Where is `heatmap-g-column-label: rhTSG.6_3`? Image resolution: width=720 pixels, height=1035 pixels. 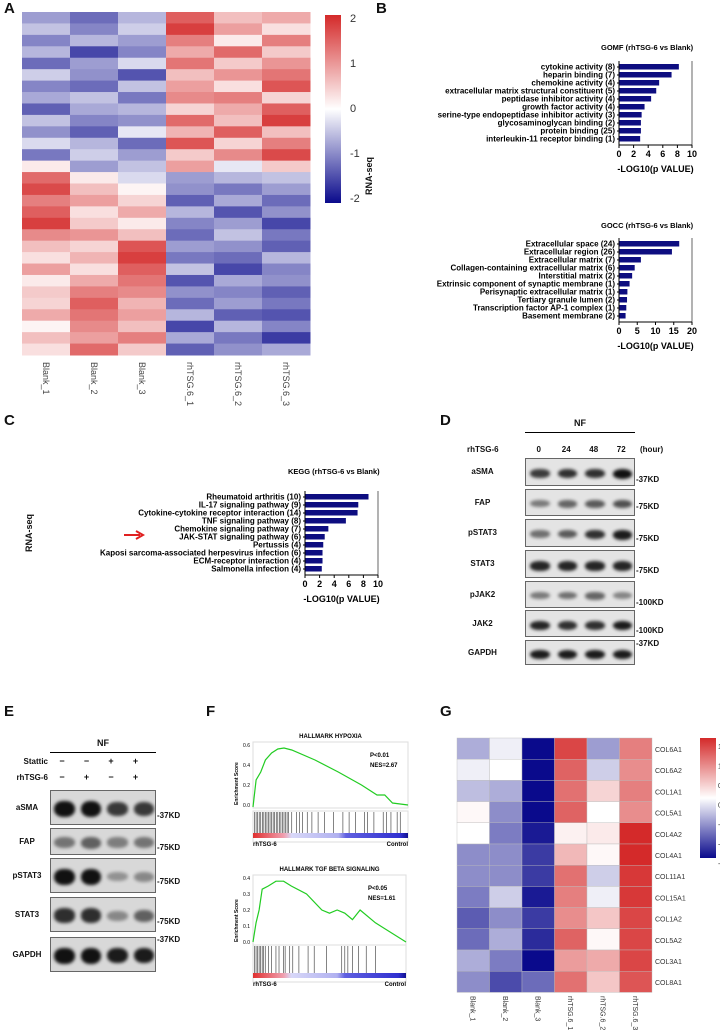
heatmap-g-column-label: rhTSG.6_3 is located at coordinates (634, 1013).